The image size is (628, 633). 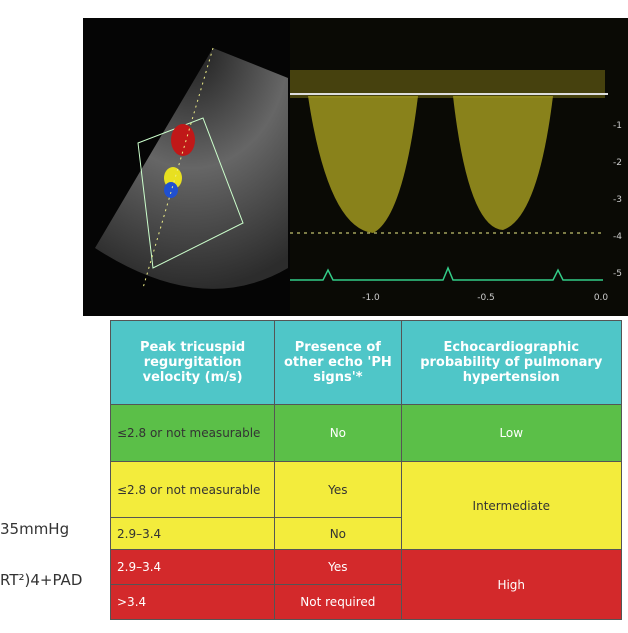 I want to click on echo-sector, so click(x=191, y=168).